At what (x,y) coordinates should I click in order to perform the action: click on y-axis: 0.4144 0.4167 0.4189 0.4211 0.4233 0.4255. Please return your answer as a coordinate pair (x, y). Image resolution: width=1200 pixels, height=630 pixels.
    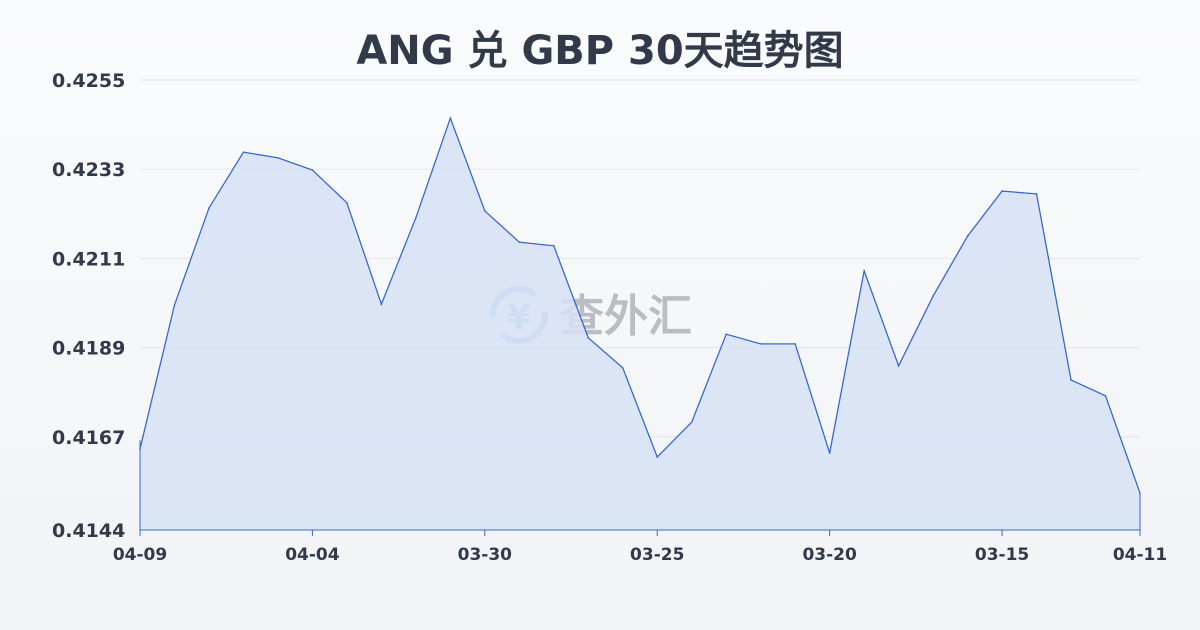
    Looking at the image, I should click on (88, 306).